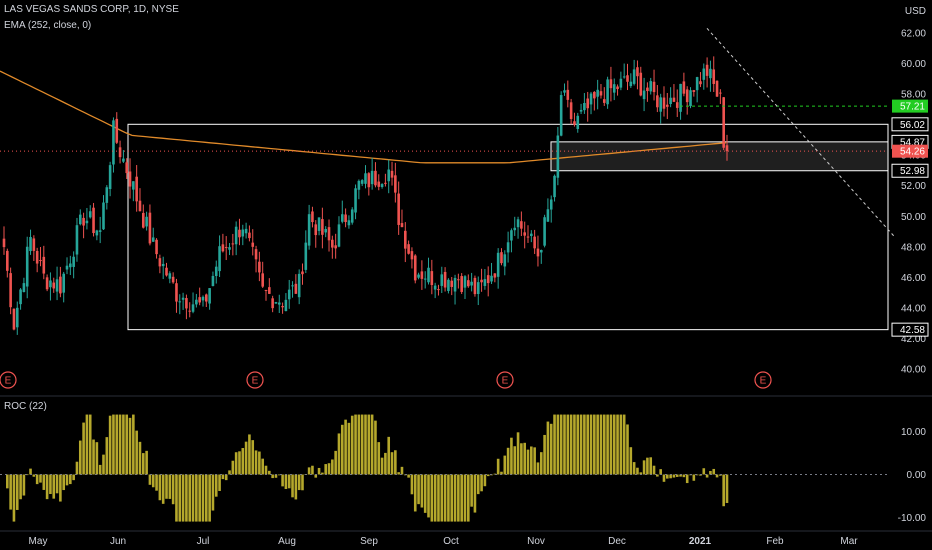 The height and width of the screenshot is (550, 932). Describe the element at coordinates (363, 117) in the screenshot. I see `ema-line` at that location.